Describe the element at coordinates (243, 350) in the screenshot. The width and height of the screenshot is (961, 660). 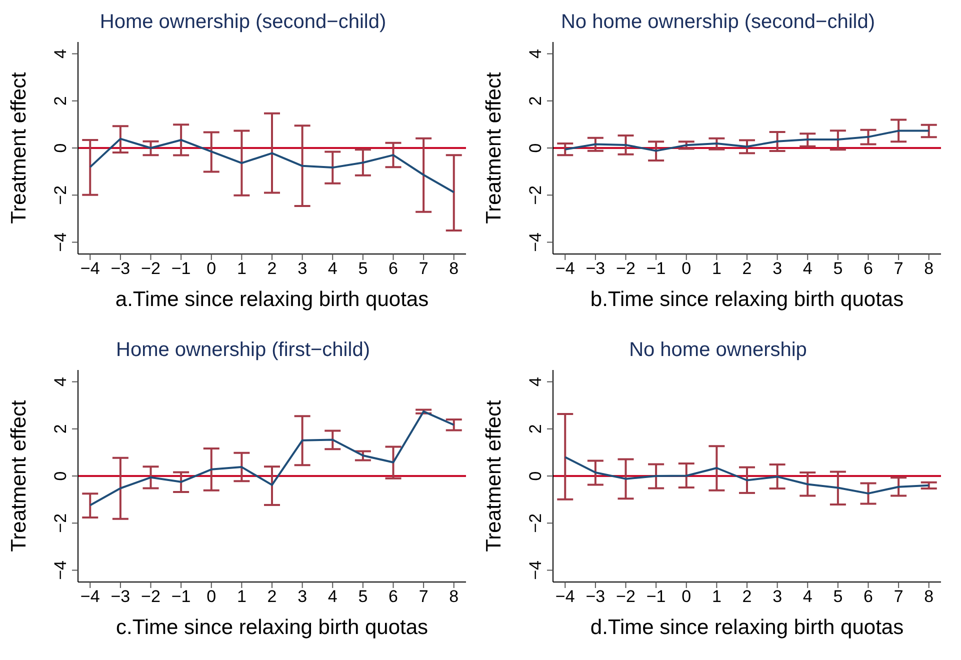
I see `chart-title: Home ownership (first−child)` at that location.